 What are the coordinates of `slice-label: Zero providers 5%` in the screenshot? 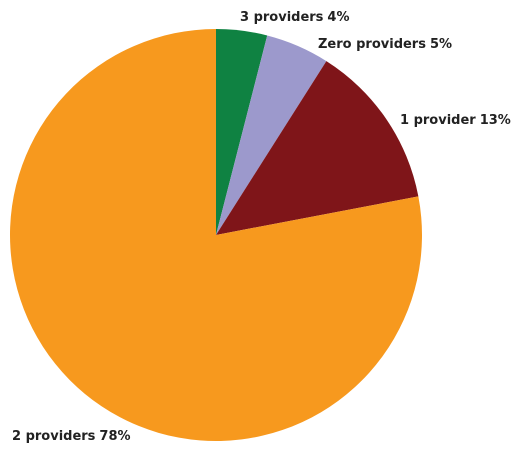 It's located at (385, 44).